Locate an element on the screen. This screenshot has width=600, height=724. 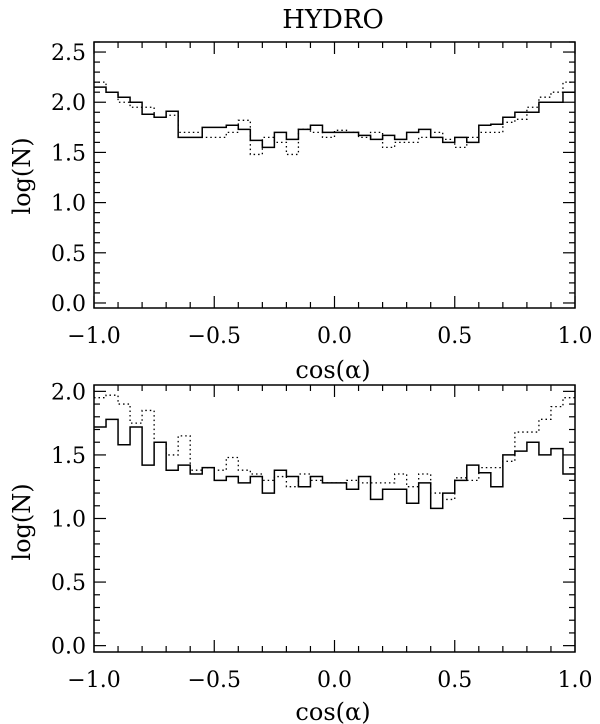
series-dotted-line is located at coordinates (334, 118).